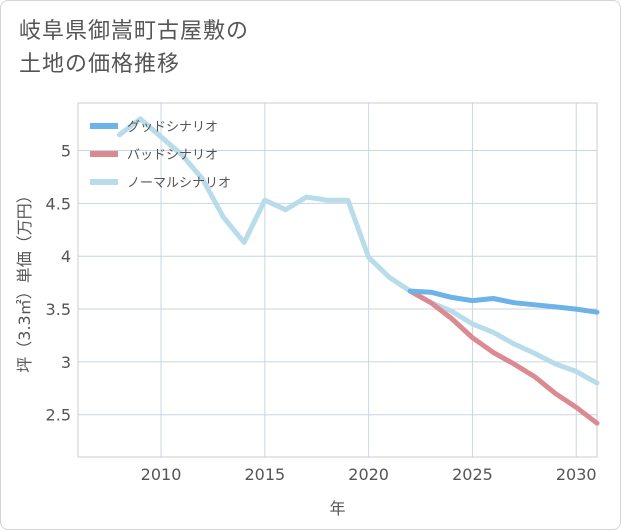 The width and height of the screenshot is (621, 530). I want to click on x-axis-label: 年, so click(337, 508).